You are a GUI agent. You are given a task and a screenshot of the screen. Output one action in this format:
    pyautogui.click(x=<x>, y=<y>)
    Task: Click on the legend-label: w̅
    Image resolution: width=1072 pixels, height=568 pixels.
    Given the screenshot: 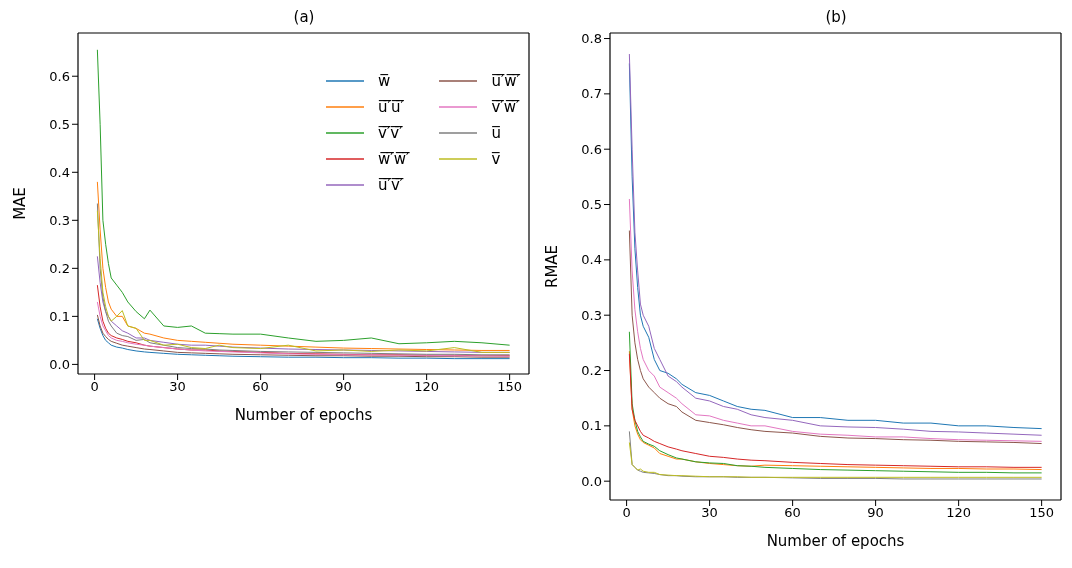 What is the action you would take?
    pyautogui.click(x=384, y=81)
    